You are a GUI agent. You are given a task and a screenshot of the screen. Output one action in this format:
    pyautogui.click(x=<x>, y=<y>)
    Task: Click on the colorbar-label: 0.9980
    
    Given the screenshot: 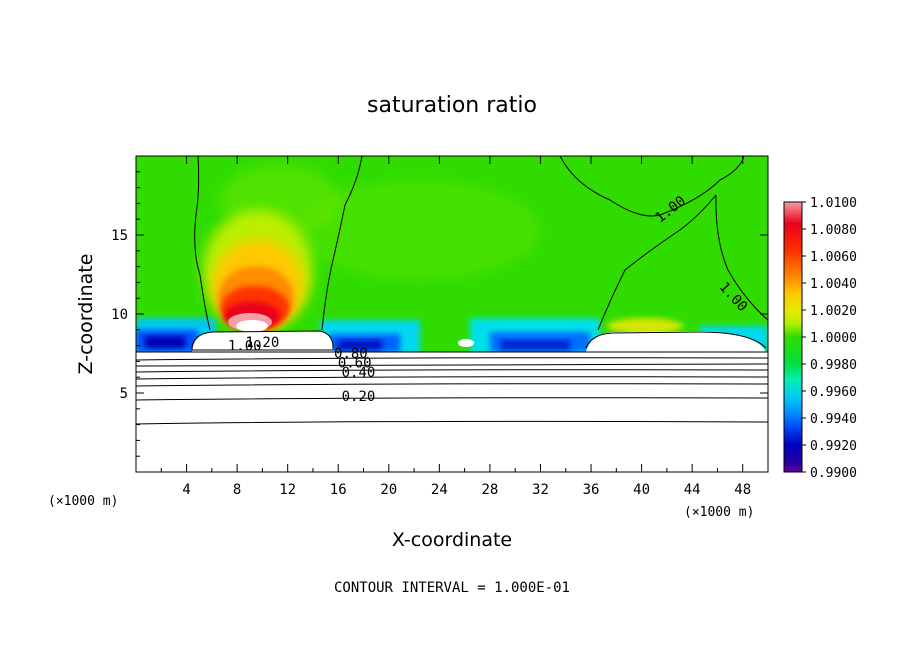 What is the action you would take?
    pyautogui.click(x=833, y=365)
    